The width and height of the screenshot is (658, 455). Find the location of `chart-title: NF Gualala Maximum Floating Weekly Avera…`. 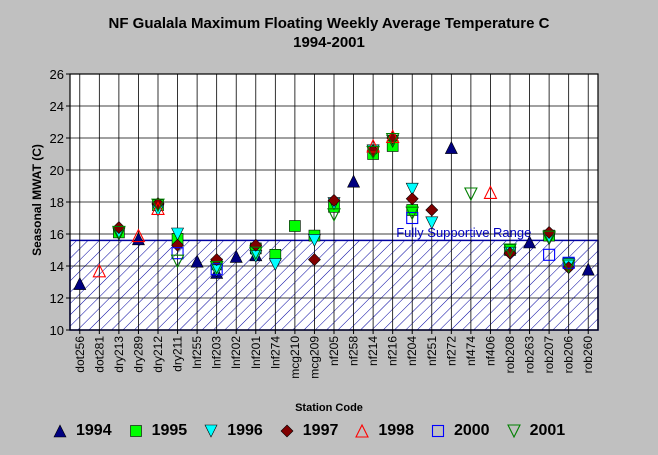

chart-title: NF Gualala Maximum Floating Weekly Avera… is located at coordinates (329, 33).